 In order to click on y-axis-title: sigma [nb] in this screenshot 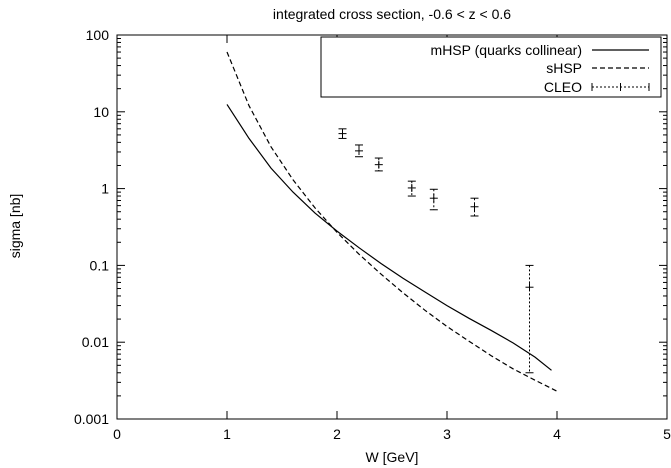, I will do `click(15, 226)`.